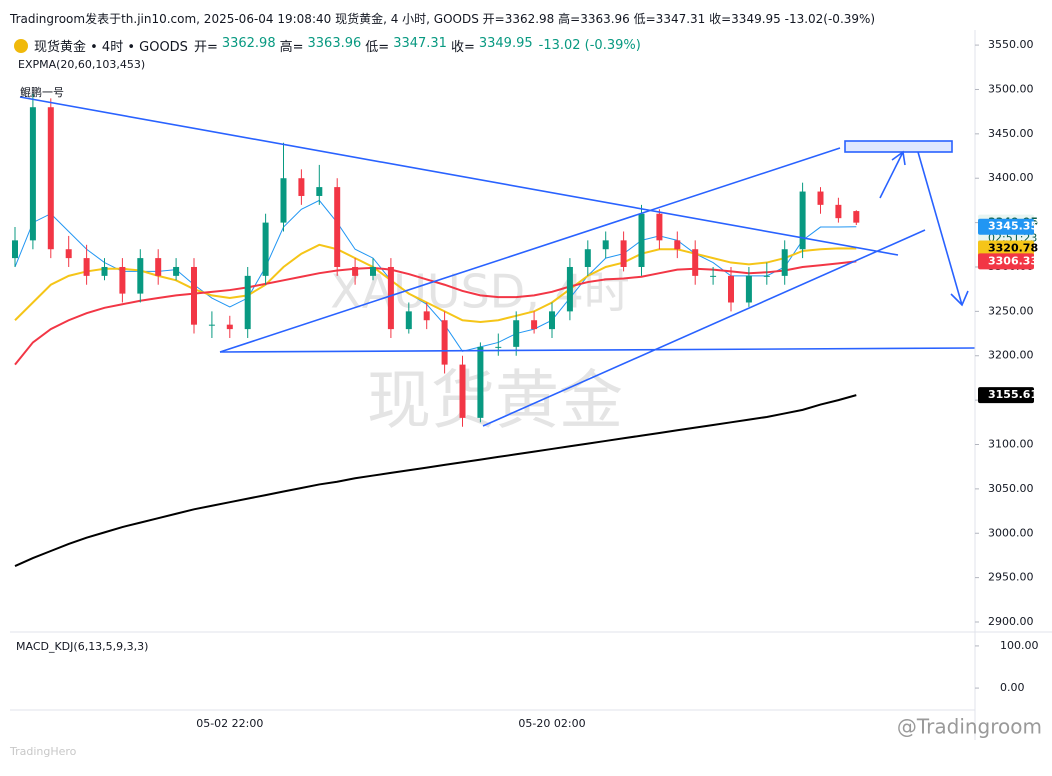 This screenshot has width=1052, height=776. Describe the element at coordinates (597, 350) in the screenshot. I see `support-line` at that location.